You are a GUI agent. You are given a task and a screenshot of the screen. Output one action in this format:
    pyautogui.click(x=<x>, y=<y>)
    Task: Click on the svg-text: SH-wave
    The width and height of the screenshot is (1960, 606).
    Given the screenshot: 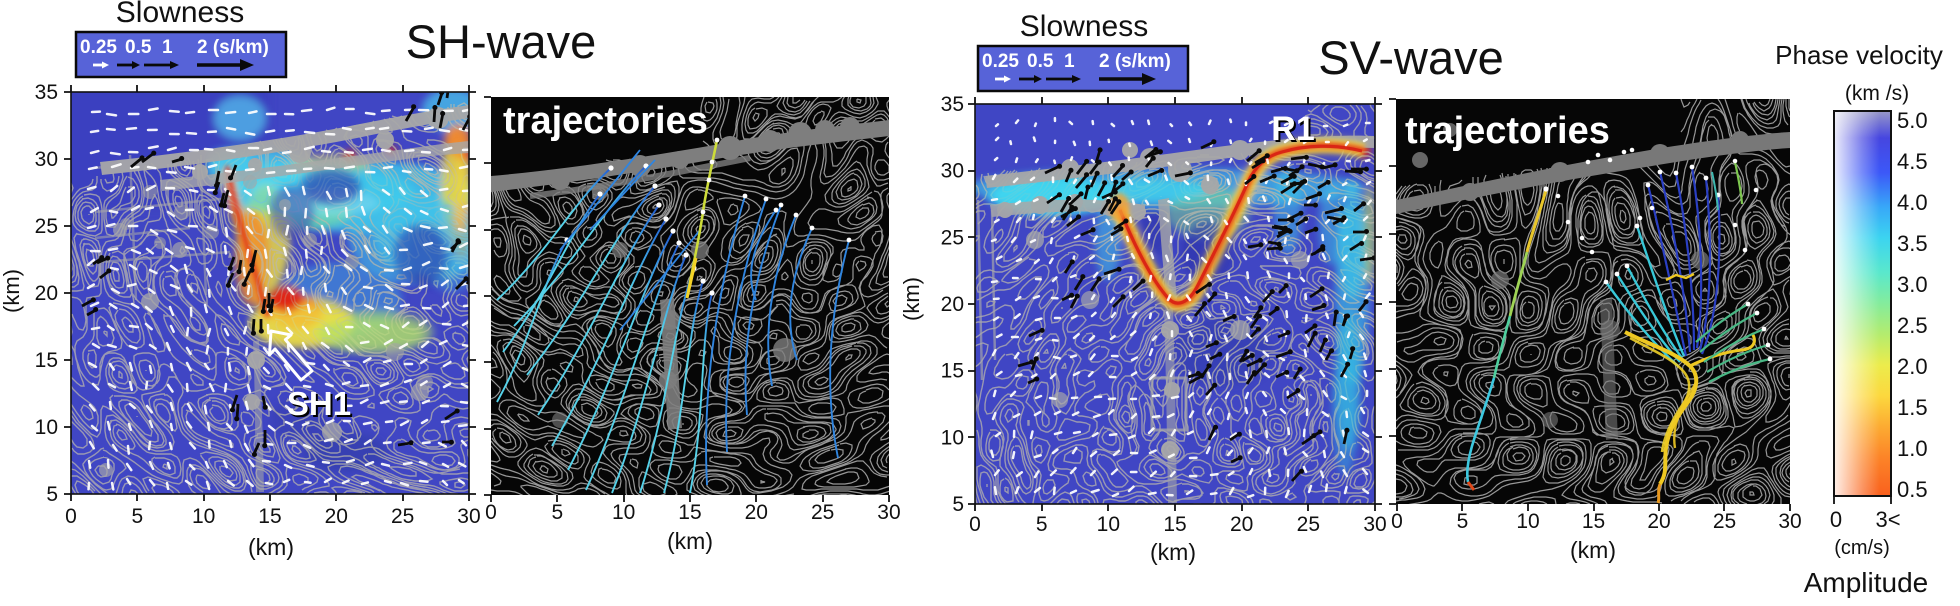 What is the action you would take?
    pyautogui.click(x=501, y=41)
    